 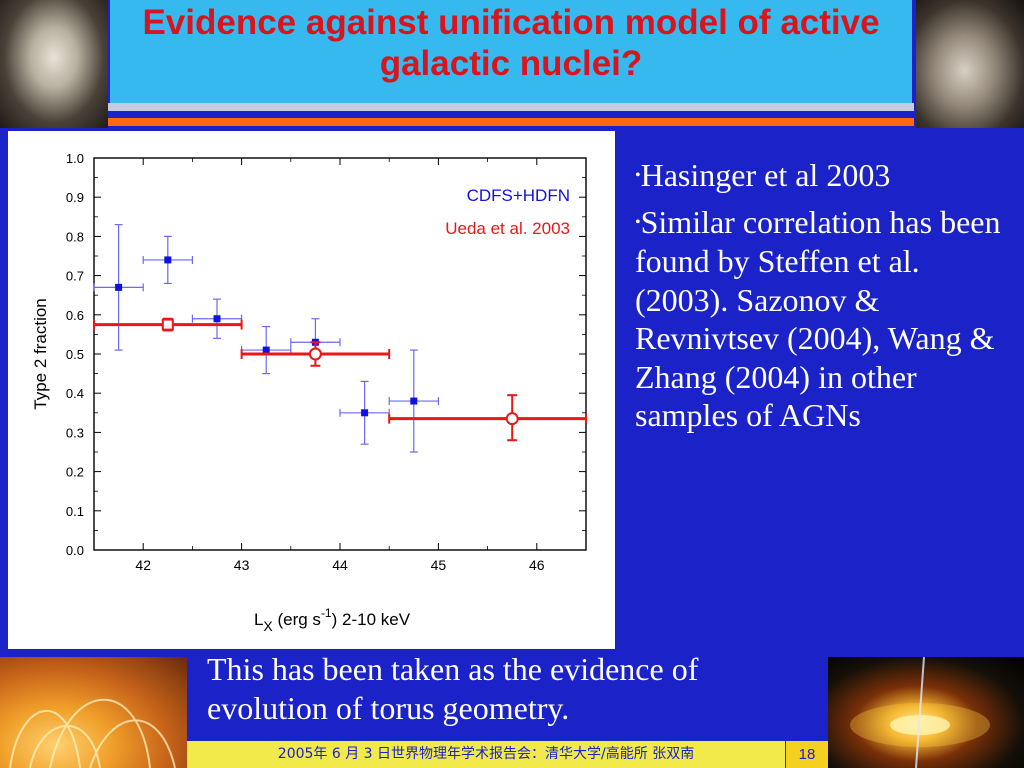 What do you see at coordinates (926, 712) in the screenshot?
I see `galaxy-jet-image` at bounding box center [926, 712].